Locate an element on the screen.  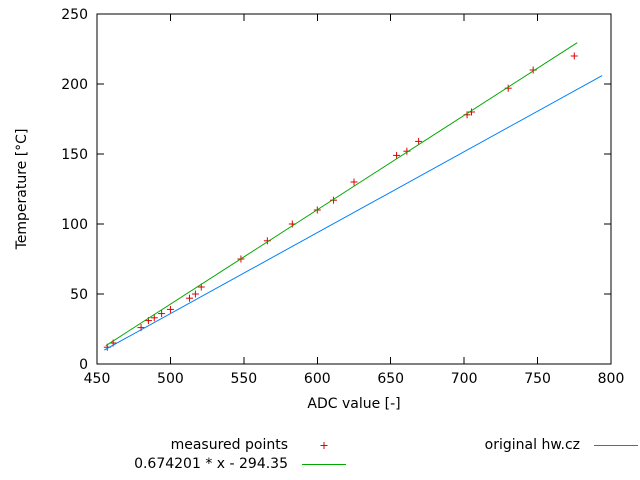
x-axis-label: ADC value [-] is located at coordinates (354, 404).